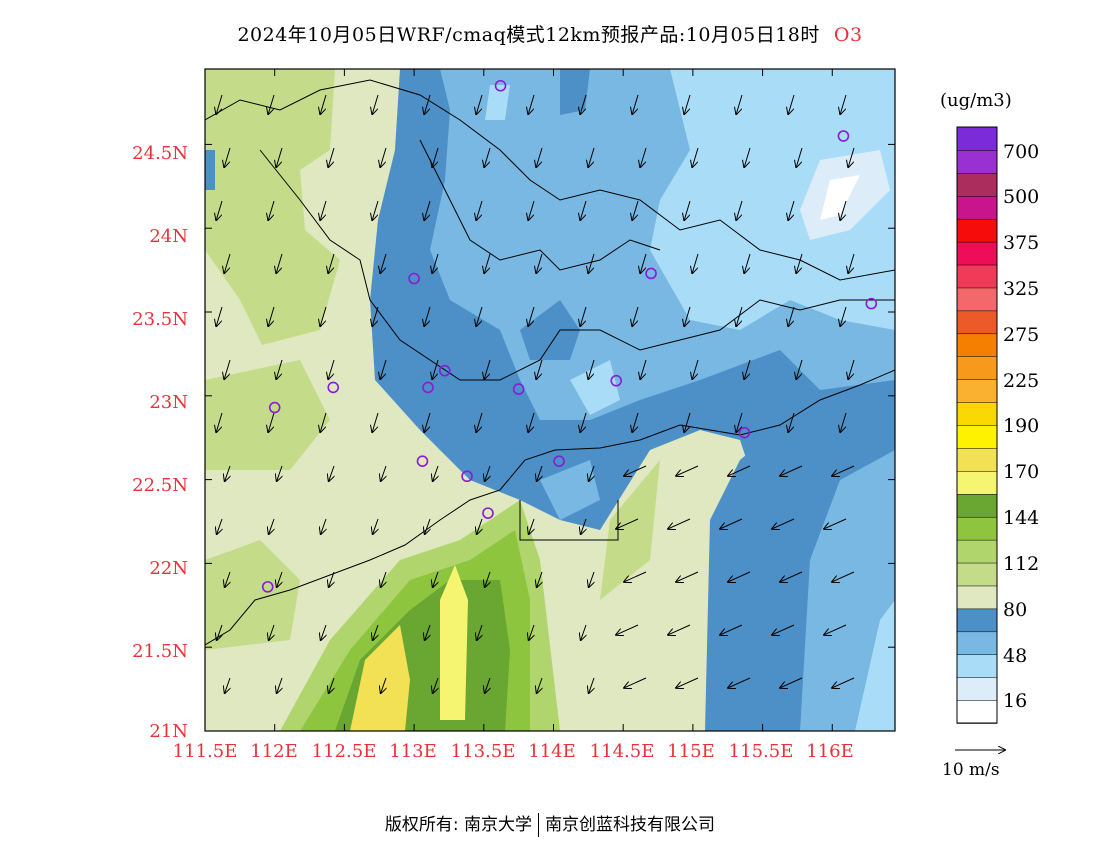 The width and height of the screenshot is (1100, 850). What do you see at coordinates (848, 35) in the screenshot?
I see `title-species: O3` at bounding box center [848, 35].